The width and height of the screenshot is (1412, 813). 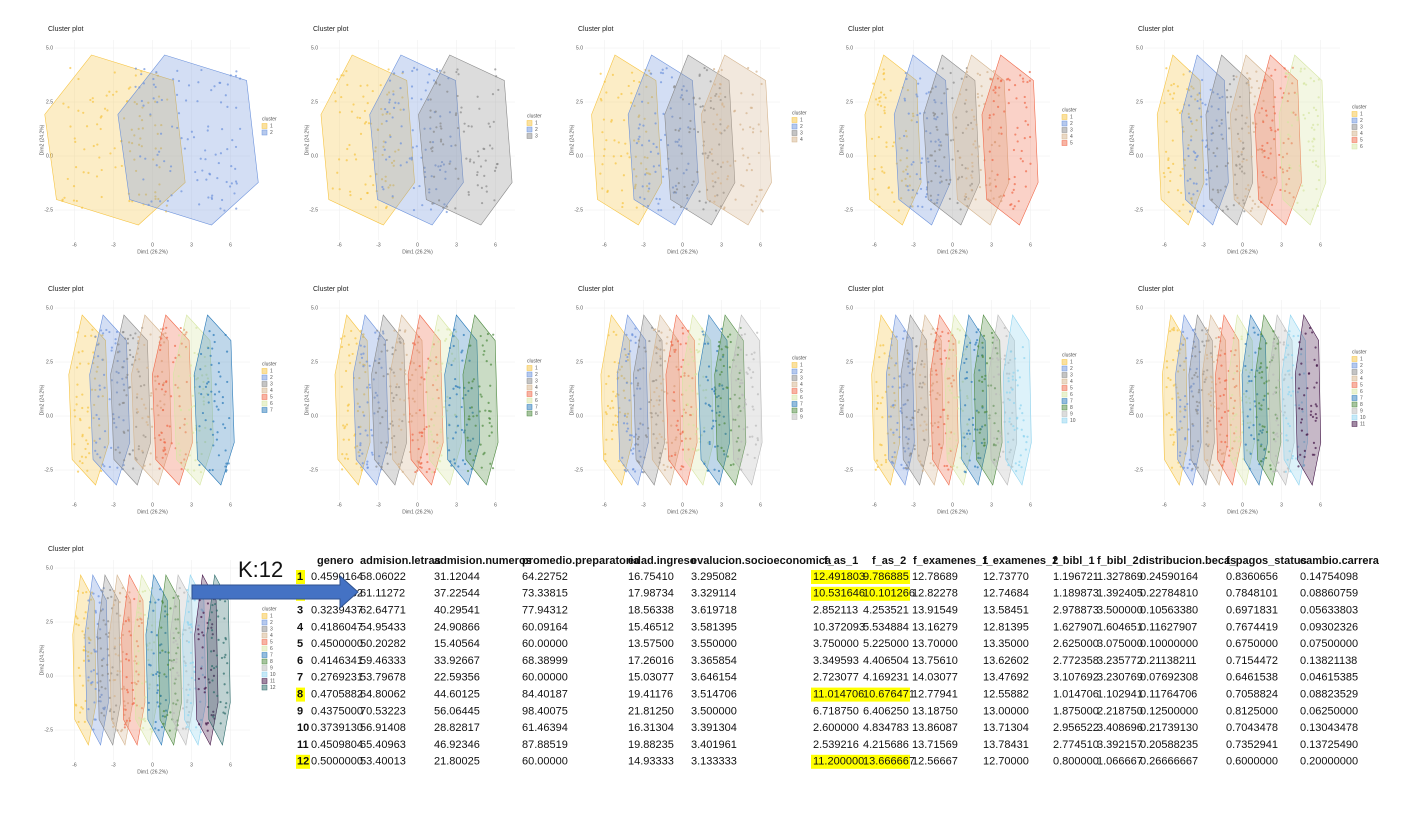 I want to click on table-cell: 2.956522, so click(x=1076, y=728).